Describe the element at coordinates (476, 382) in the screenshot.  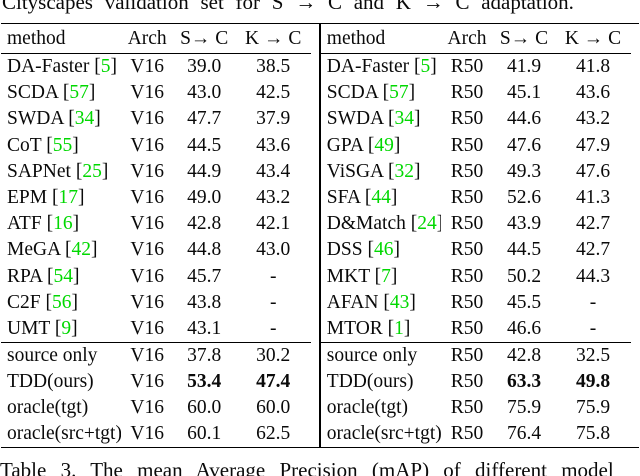
I see `table-row: TDD(ours) R50 63.3 49.8` at that location.